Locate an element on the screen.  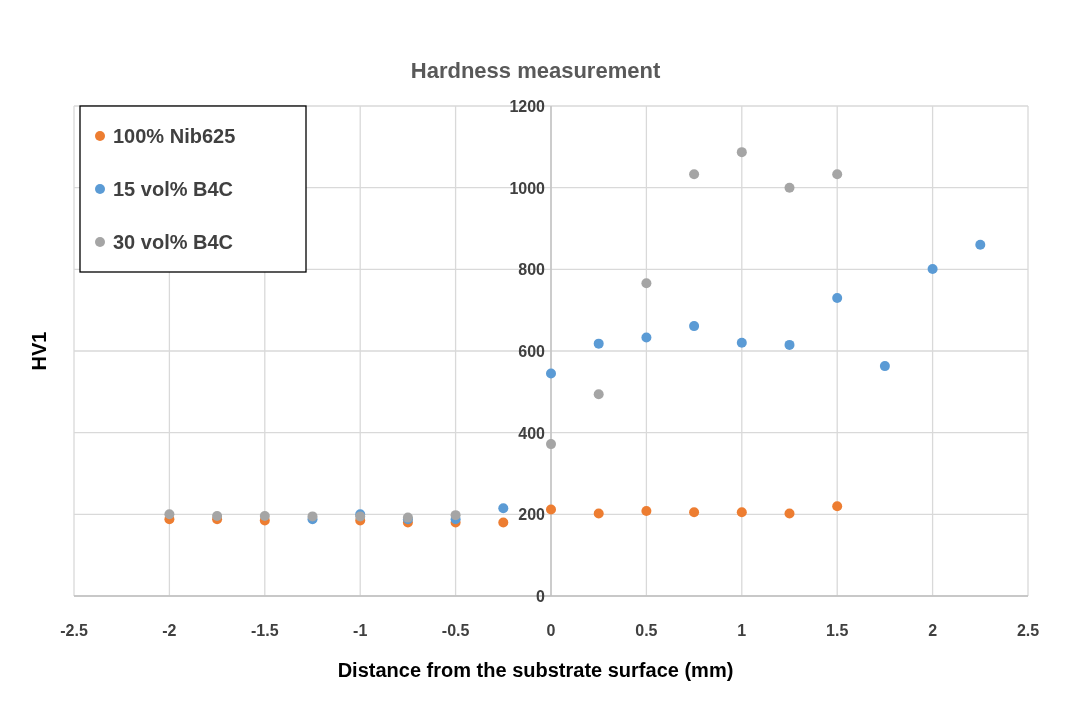
x-axis-title: Distance from the substrate surface (mm) is located at coordinates (535, 670).